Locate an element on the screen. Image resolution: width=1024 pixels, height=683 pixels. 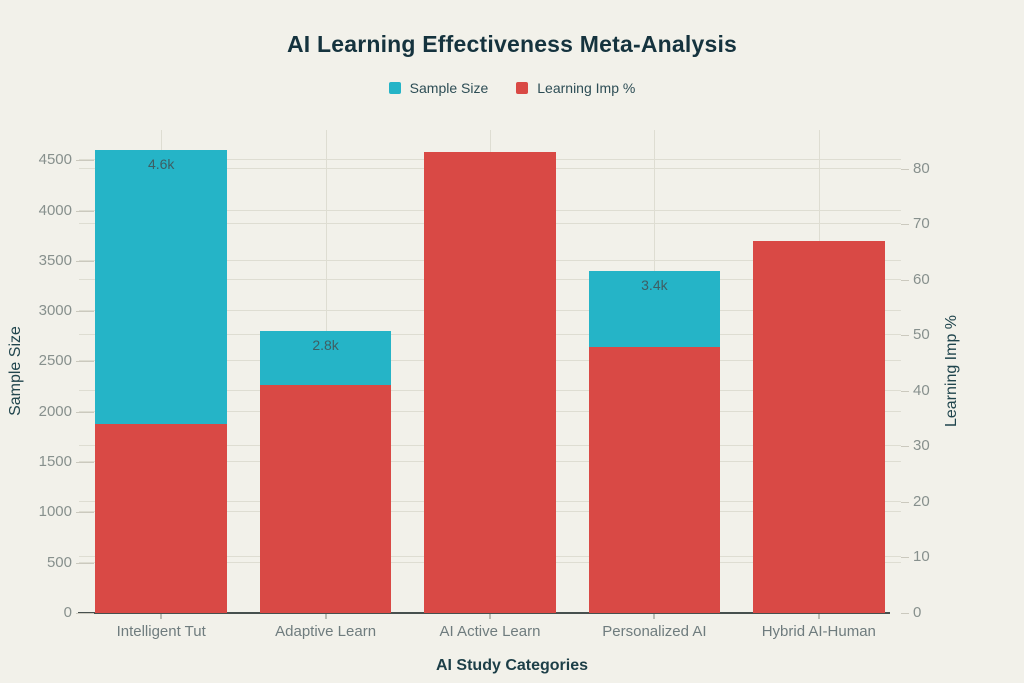
right-tick-label-60: 60 is located at coordinates (921, 279).